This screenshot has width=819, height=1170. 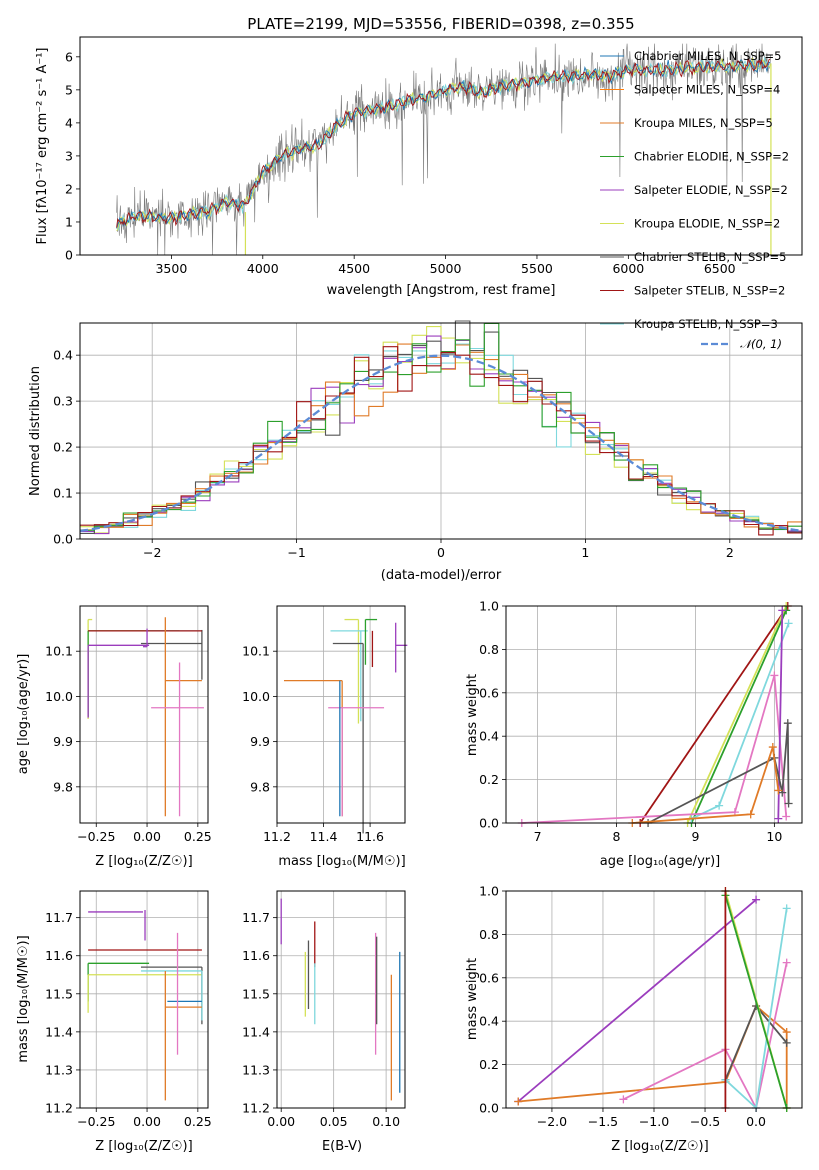 I want to click on y-tick-label: 9.8, so click(x=260, y=786).